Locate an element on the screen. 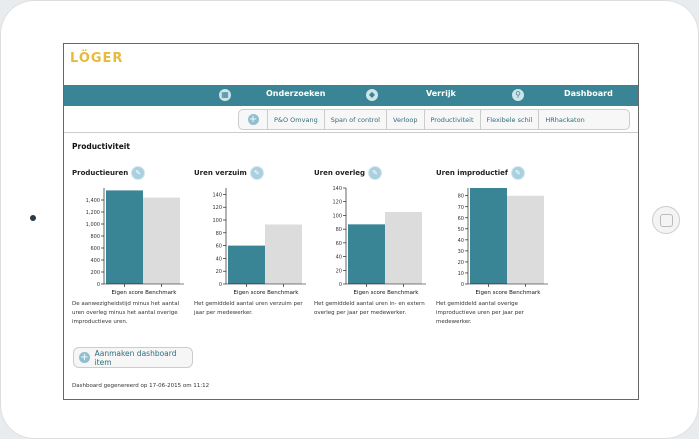 The image size is (699, 439). chart-title-row: Uren verzuim ✎ is located at coordinates (253, 173).